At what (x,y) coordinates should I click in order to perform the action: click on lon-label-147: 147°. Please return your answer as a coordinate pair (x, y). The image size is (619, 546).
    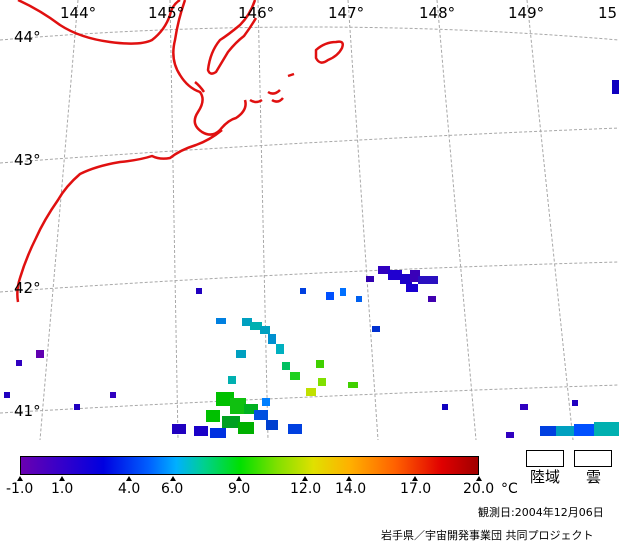
    Looking at the image, I should click on (346, 13).